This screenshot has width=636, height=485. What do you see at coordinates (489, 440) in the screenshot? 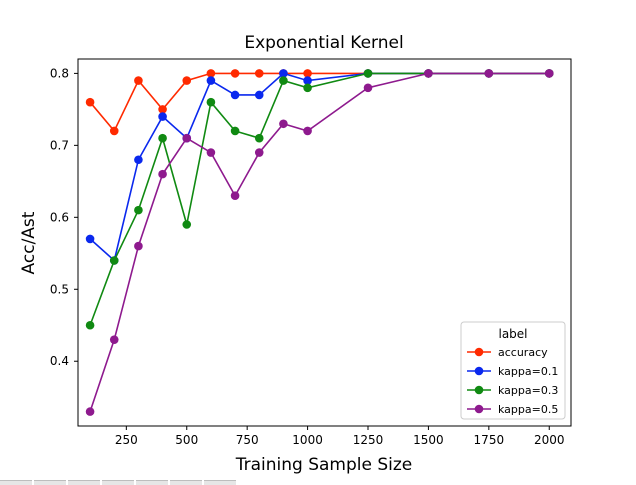
I see `x-tick-label: 1750` at bounding box center [489, 440].